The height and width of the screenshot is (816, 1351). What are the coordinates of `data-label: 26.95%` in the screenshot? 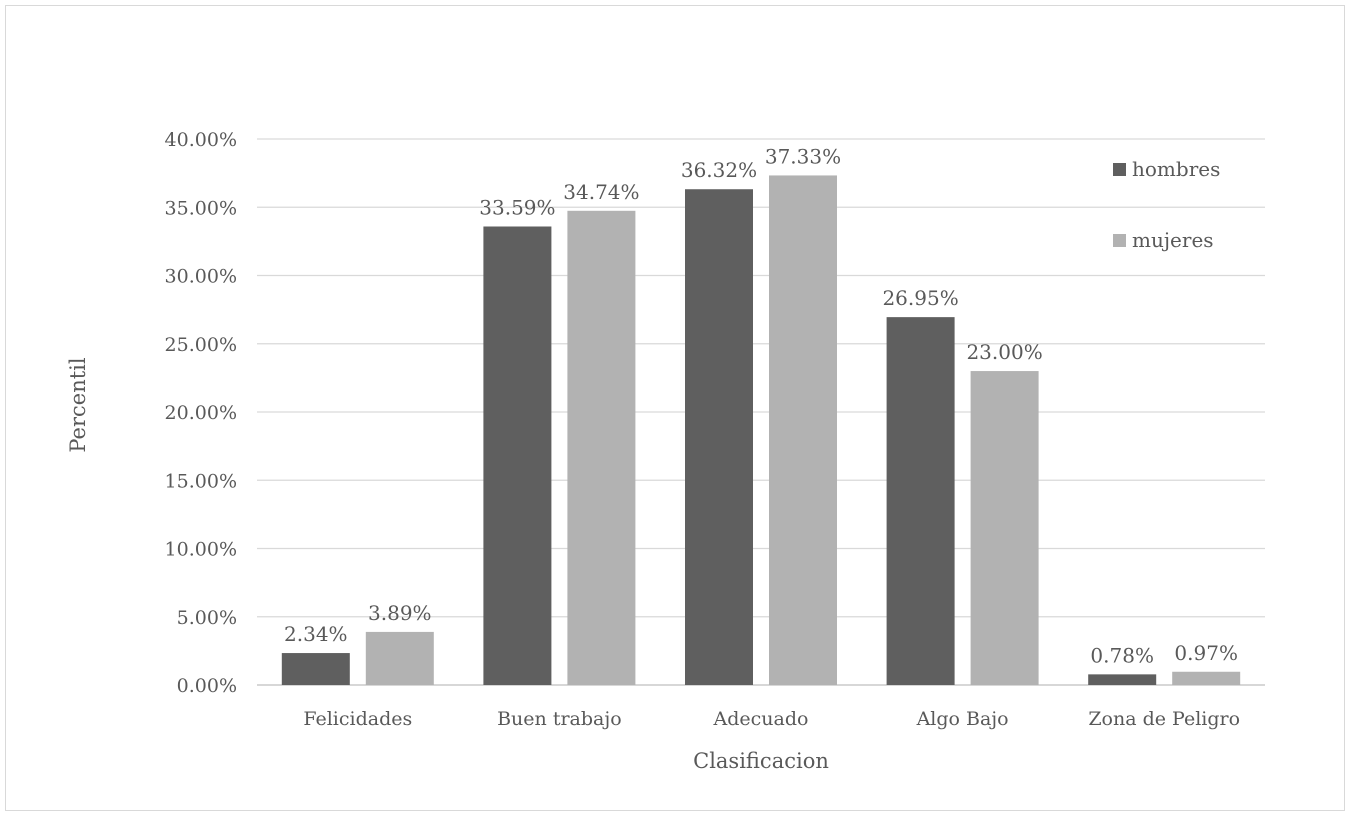 It's located at (920, 298).